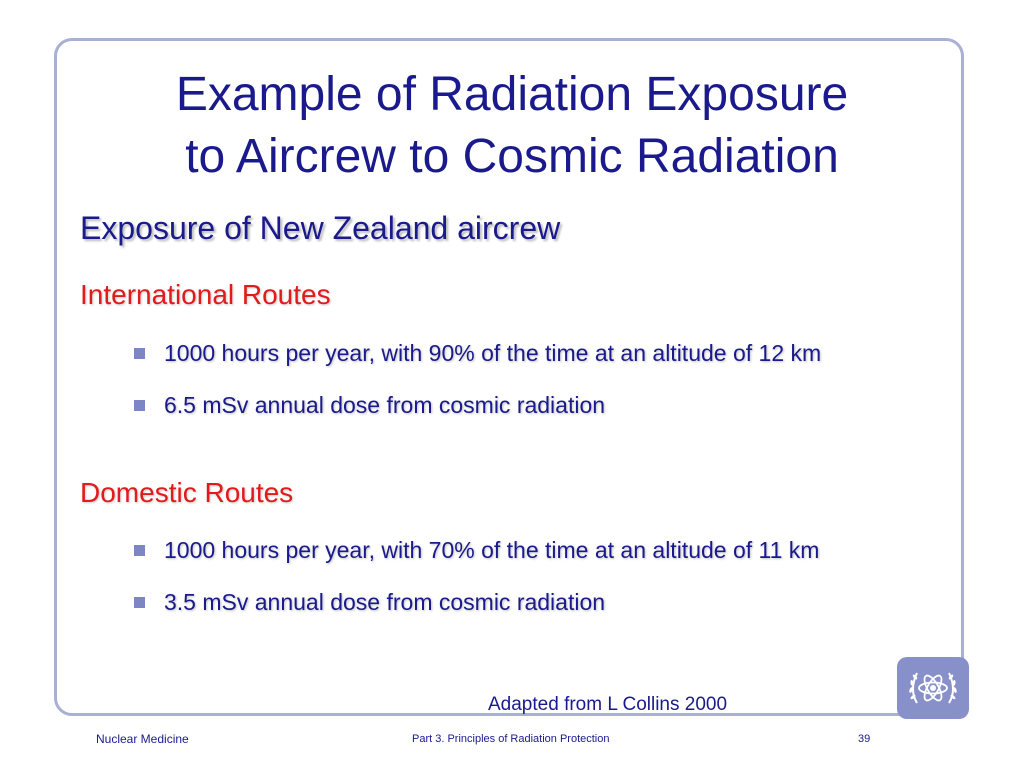  I want to click on group-heading-international: International Routes, so click(205, 294).